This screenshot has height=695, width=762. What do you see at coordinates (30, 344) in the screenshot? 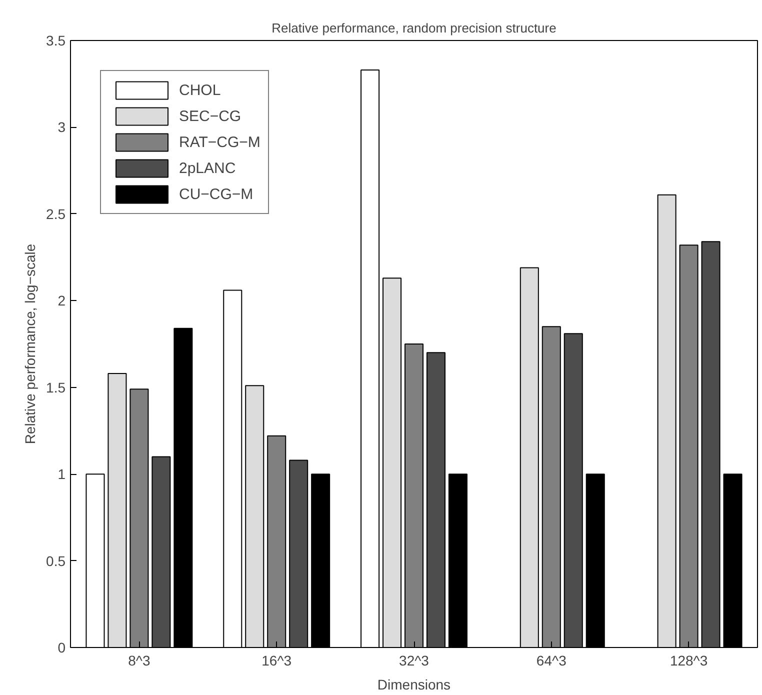
I see `y-axis-title: Relative performance, log−scale` at bounding box center [30, 344].